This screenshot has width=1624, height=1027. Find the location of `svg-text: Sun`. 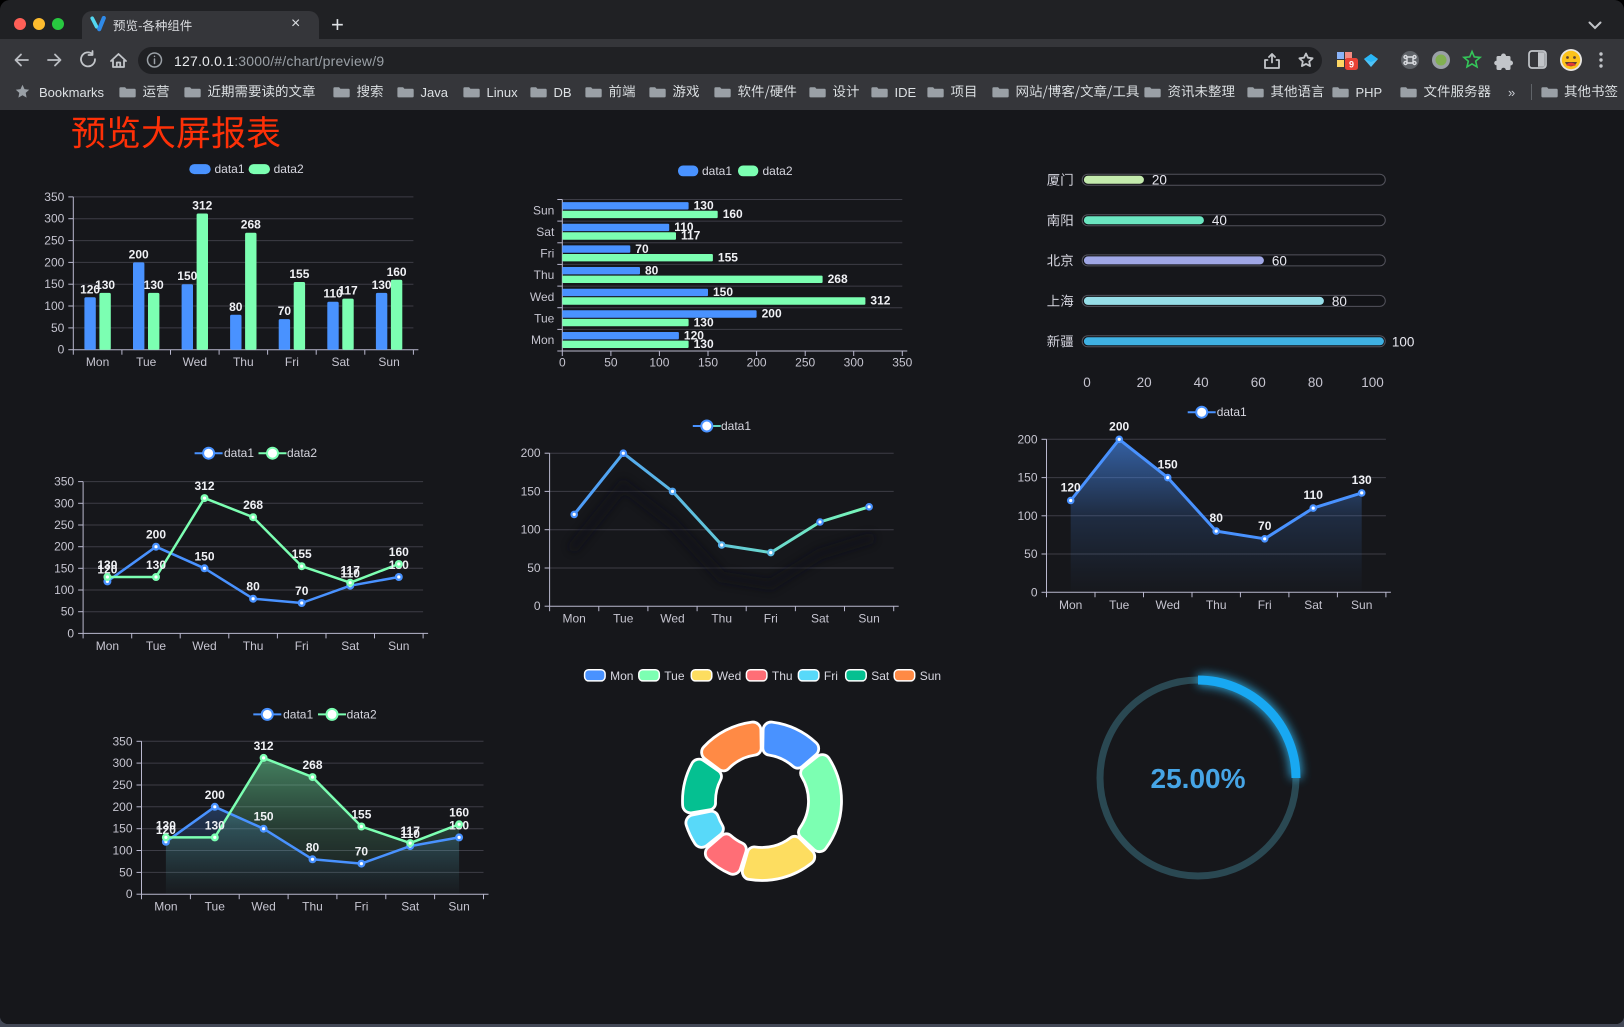

svg-text: Sun is located at coordinates (388, 362).